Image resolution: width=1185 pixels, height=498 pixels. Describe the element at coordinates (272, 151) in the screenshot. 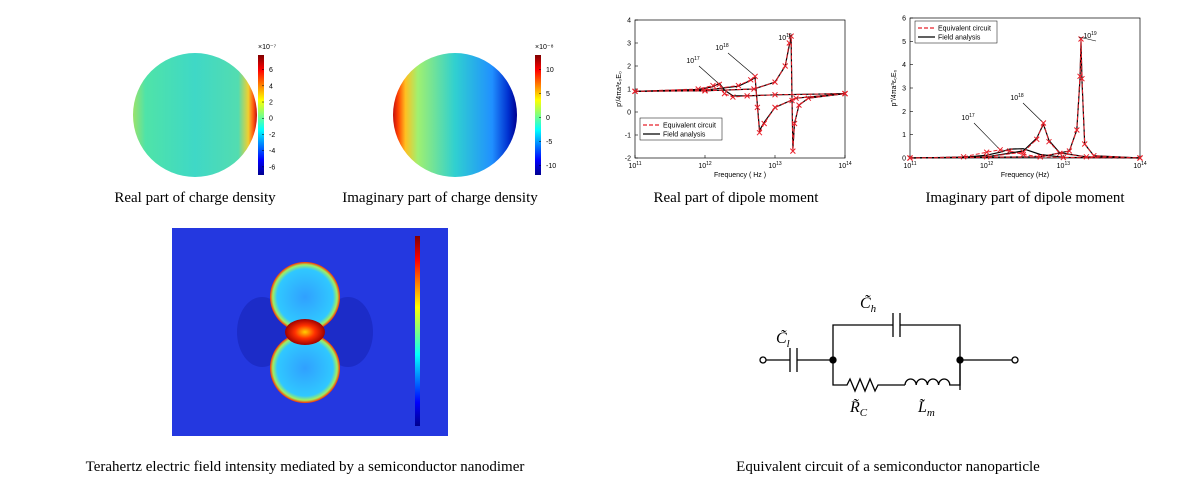

I see `colorbar-tick-label: -4` at that location.